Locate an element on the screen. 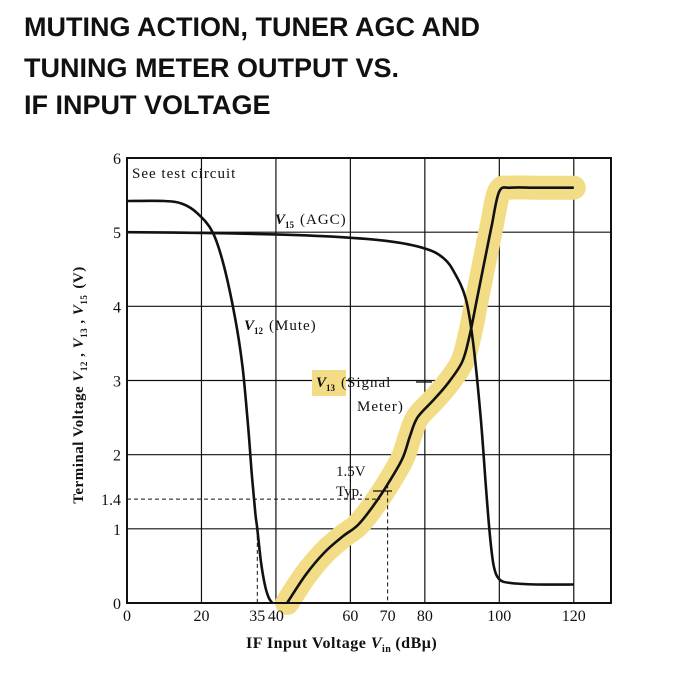  x-tick-label-60: 60 is located at coordinates (350, 616).